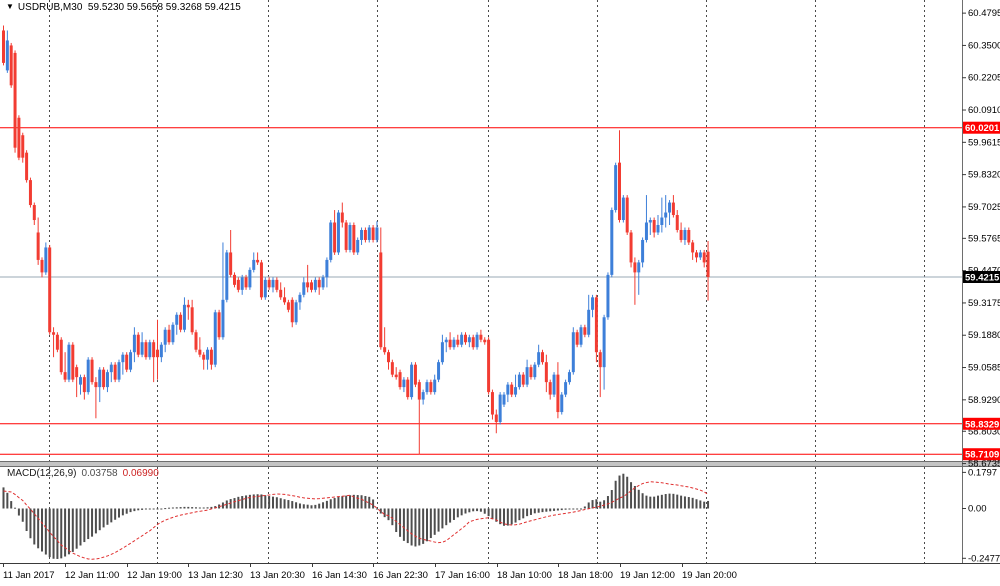 This screenshot has width=1000, height=586. Describe the element at coordinates (984, 142) in the screenshot. I see `price-axis-label: 59.9615` at that location.